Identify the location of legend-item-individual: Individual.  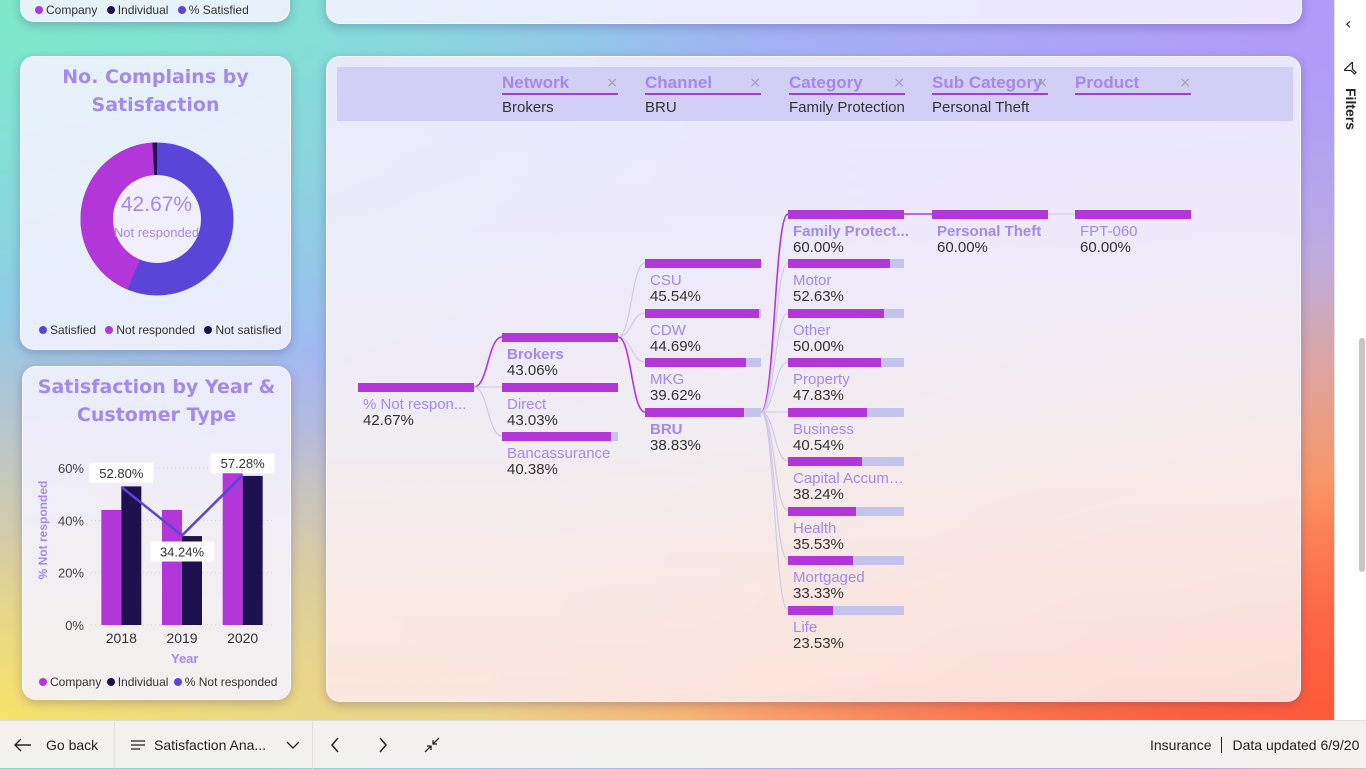
(137, 10).